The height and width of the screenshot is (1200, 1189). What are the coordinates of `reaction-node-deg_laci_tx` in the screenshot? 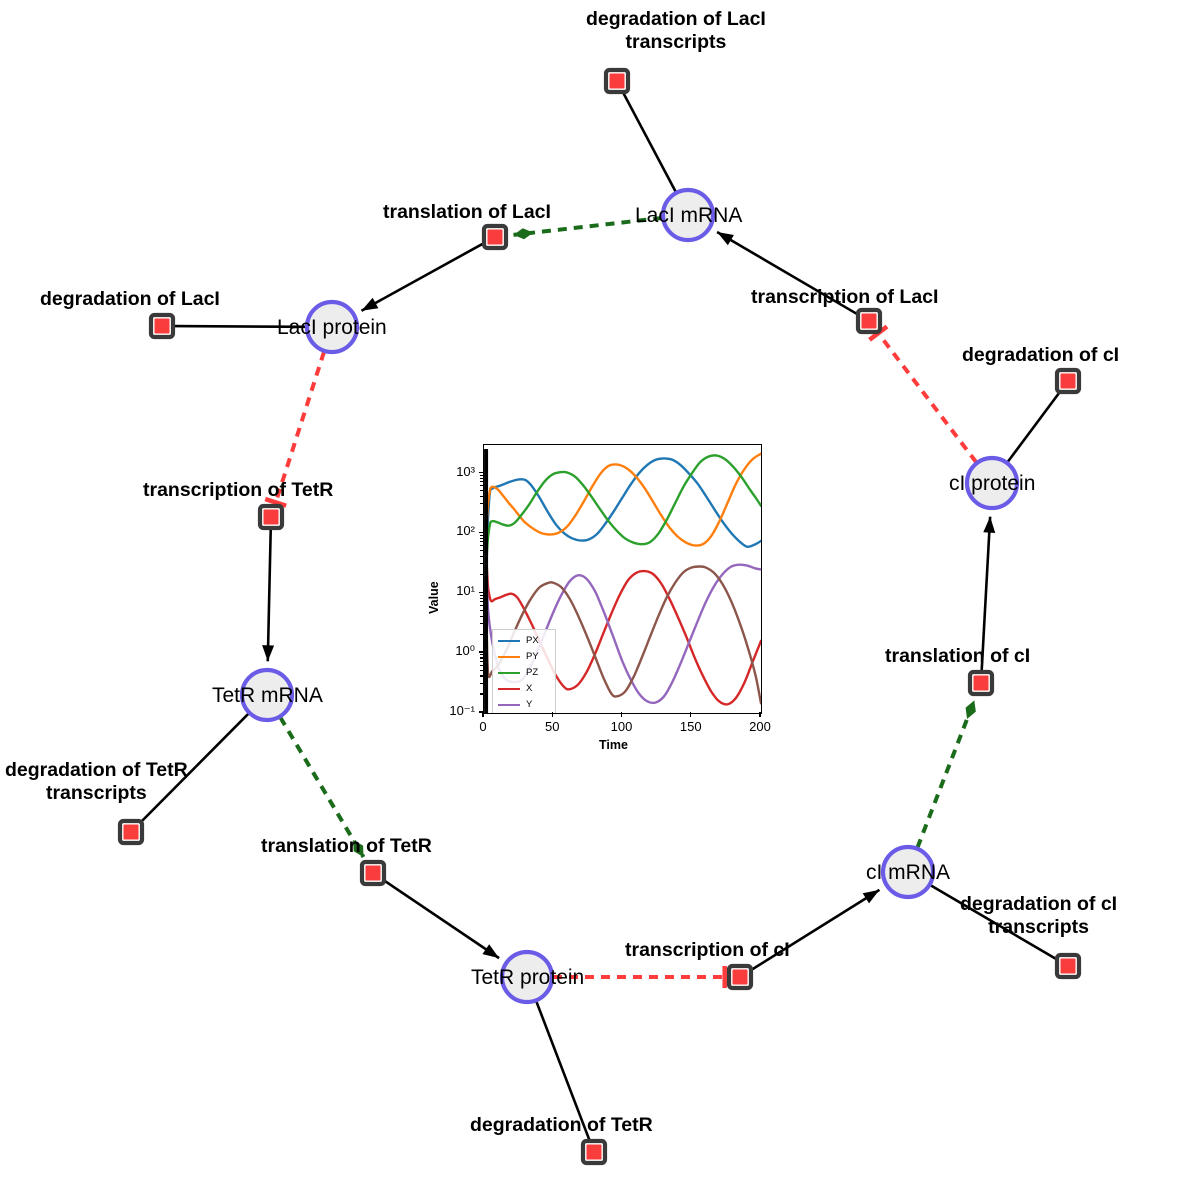 It's located at (617, 81).